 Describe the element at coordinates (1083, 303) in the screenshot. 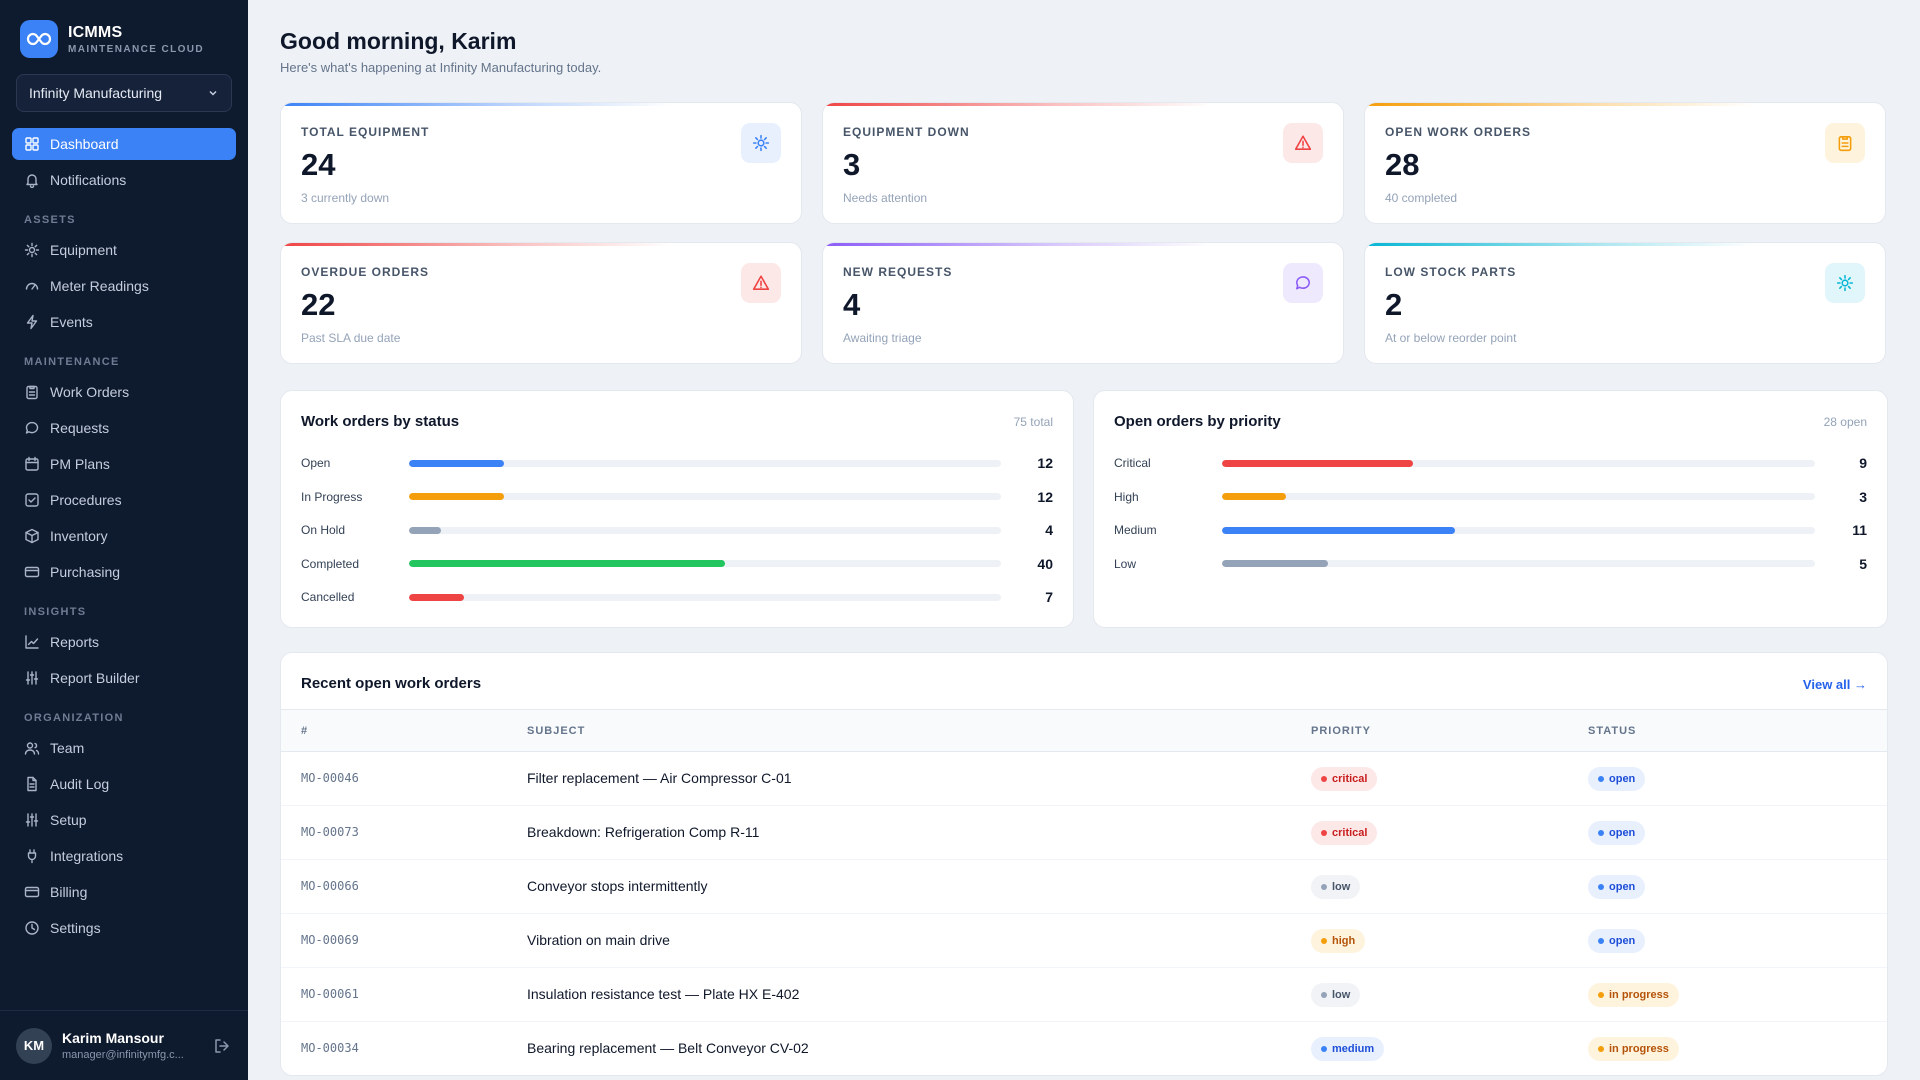

I see `stat-card-new-requests: NEW REQUESTS 4 Awaiting triage` at that location.